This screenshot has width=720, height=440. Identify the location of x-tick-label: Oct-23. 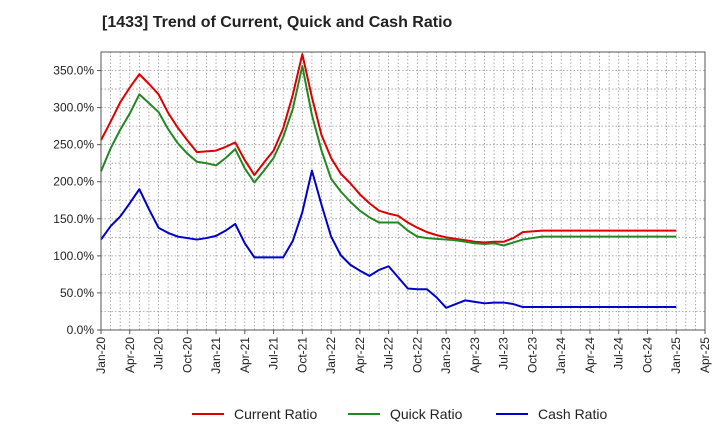
(532, 355).